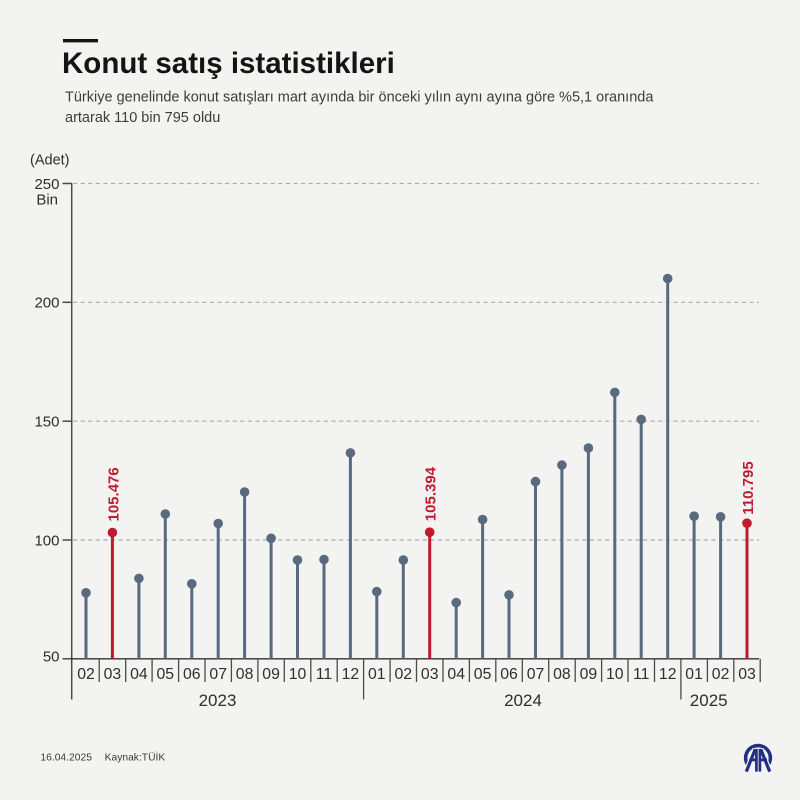 The height and width of the screenshot is (800, 800). Describe the element at coordinates (46, 184) in the screenshot. I see `svg-text: 250` at that location.